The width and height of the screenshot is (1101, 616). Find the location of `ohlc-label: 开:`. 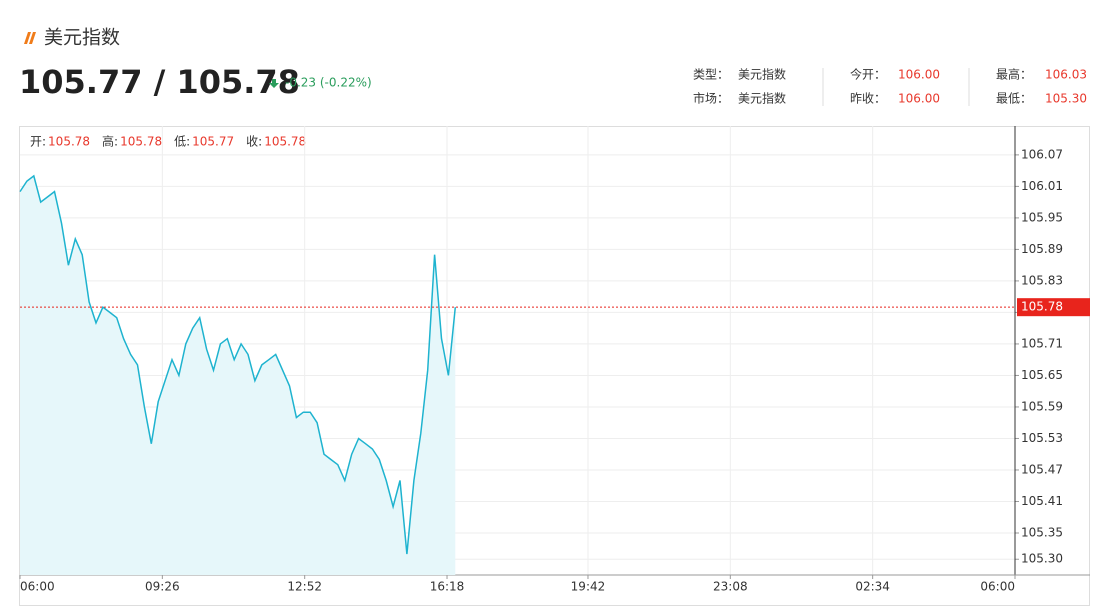

ohlc-label: 开: is located at coordinates (38, 142).